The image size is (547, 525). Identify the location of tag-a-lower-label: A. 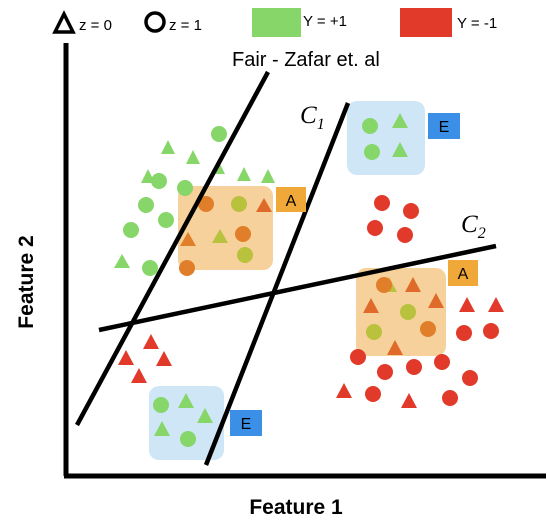
(463, 274).